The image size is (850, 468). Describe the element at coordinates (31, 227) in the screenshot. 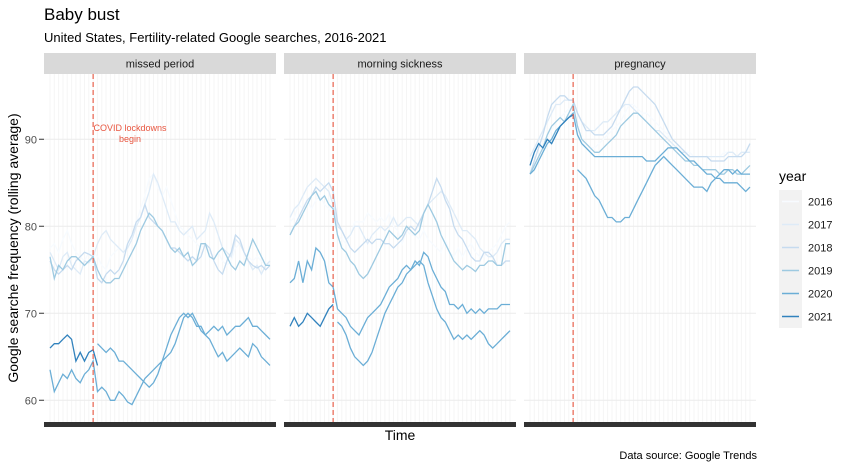

I see `y-tick-label: 80` at that location.